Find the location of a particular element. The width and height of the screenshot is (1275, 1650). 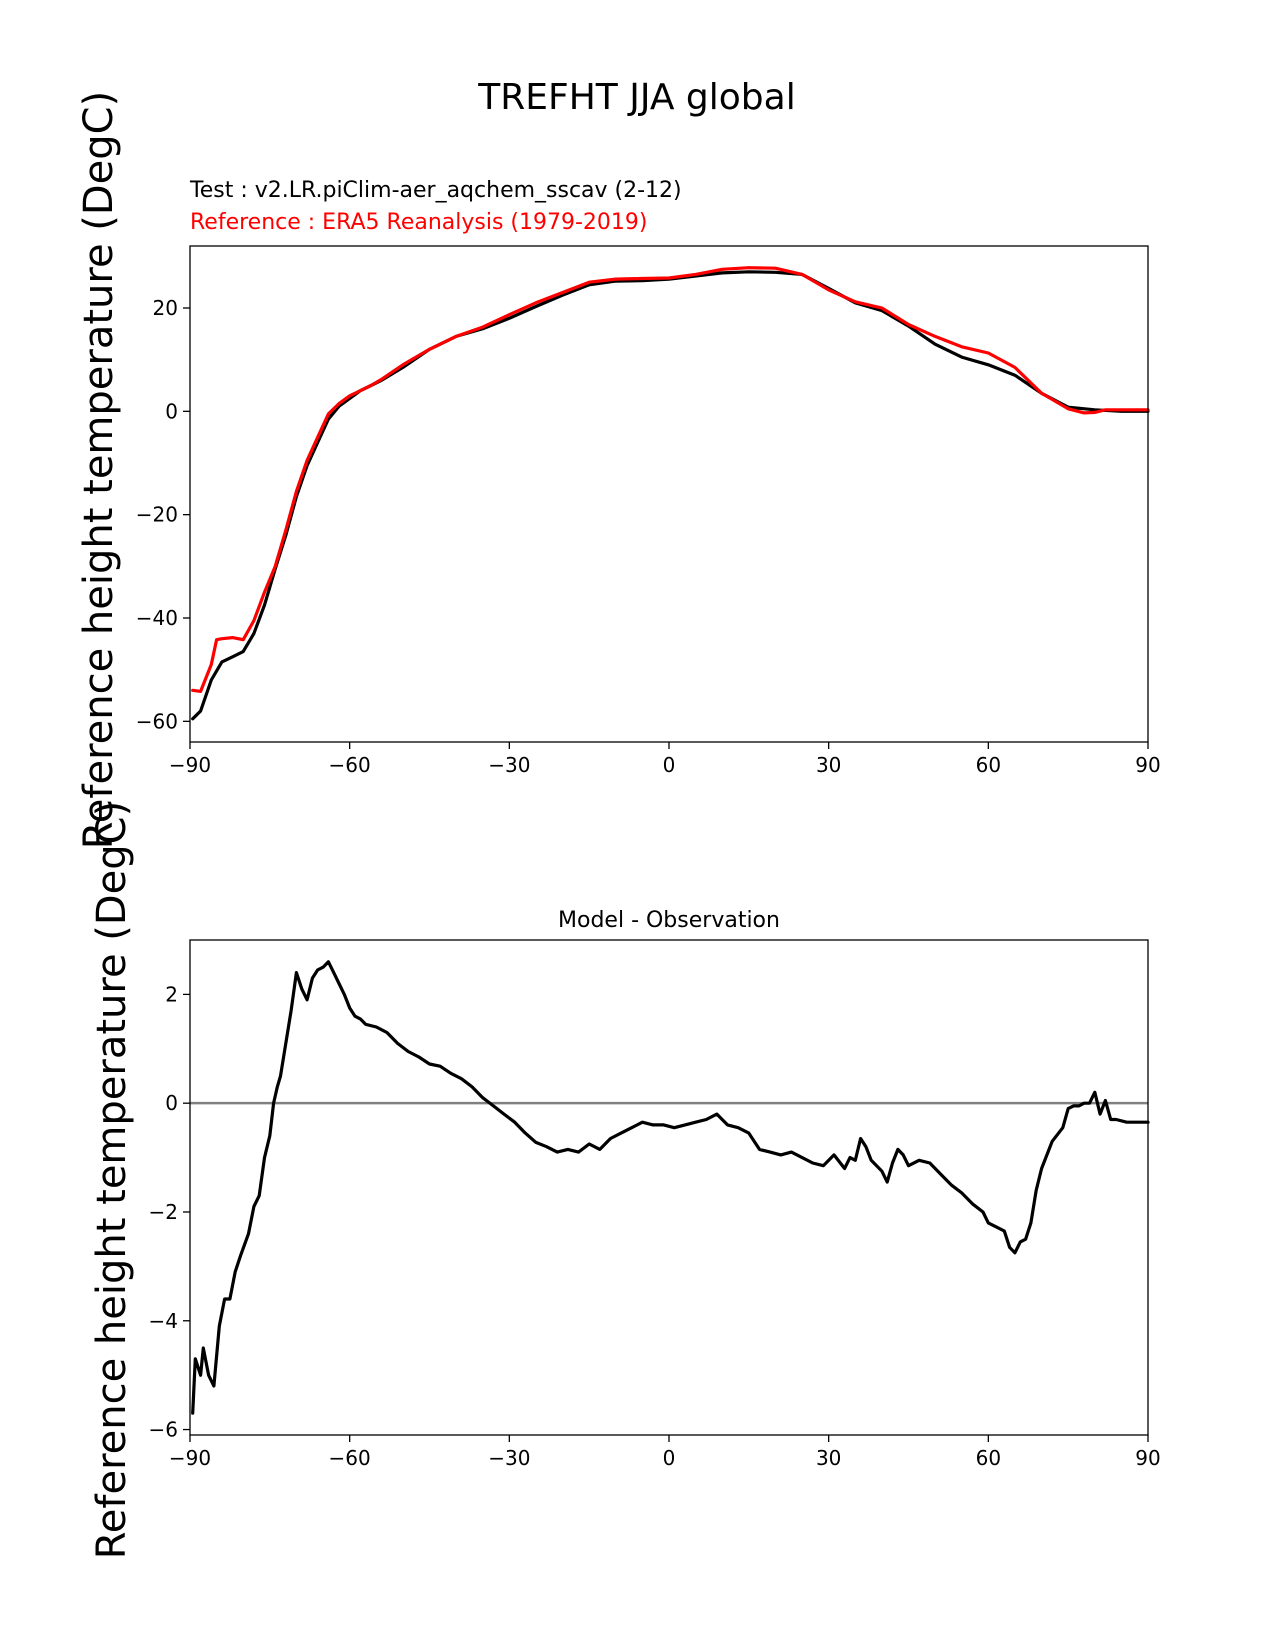

y-tick-label: −2 is located at coordinates (163, 1212).